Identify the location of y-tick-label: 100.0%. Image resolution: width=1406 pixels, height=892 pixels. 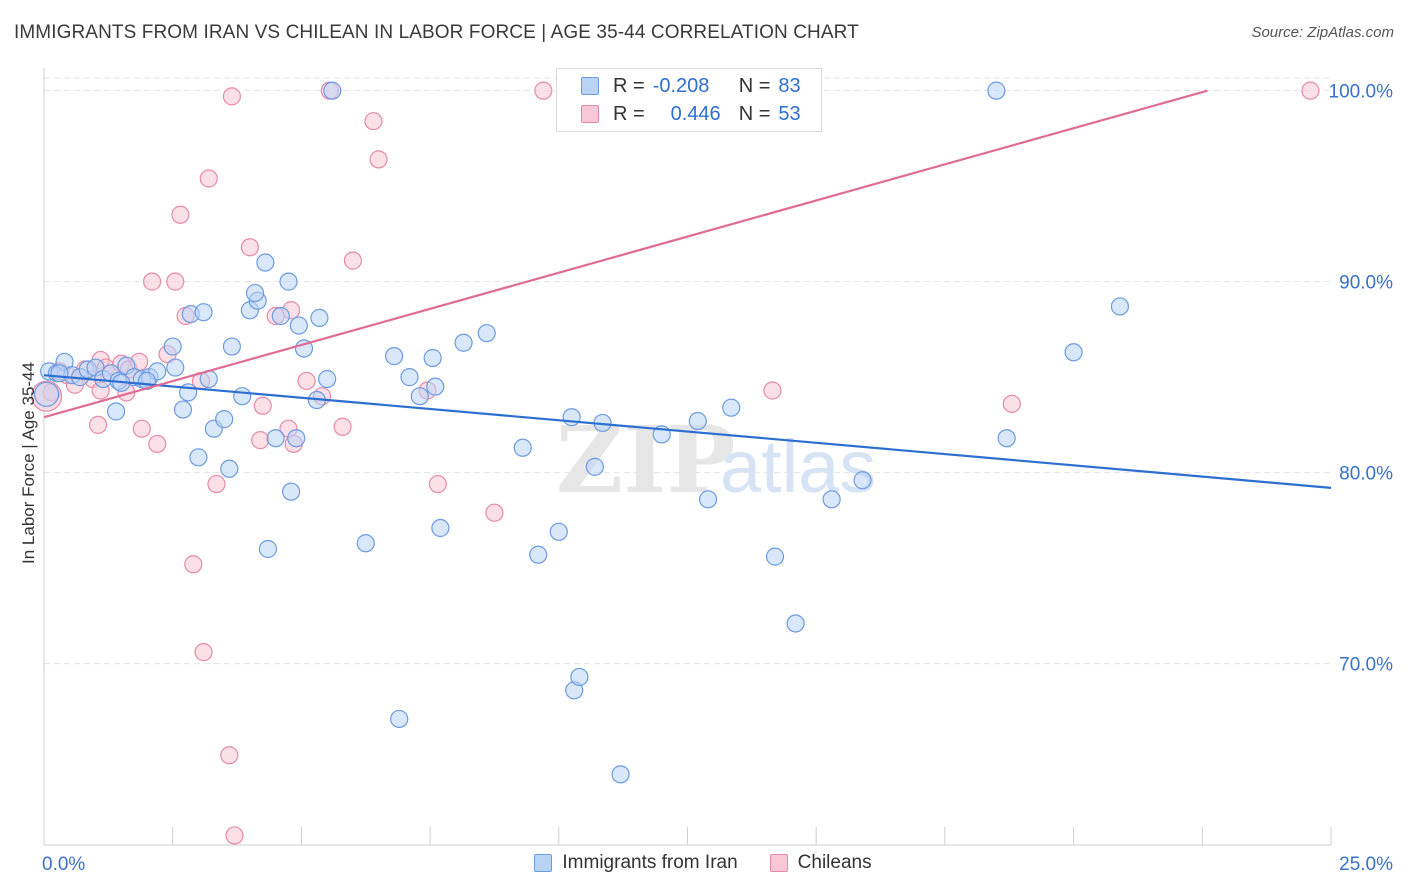
(1361, 92).